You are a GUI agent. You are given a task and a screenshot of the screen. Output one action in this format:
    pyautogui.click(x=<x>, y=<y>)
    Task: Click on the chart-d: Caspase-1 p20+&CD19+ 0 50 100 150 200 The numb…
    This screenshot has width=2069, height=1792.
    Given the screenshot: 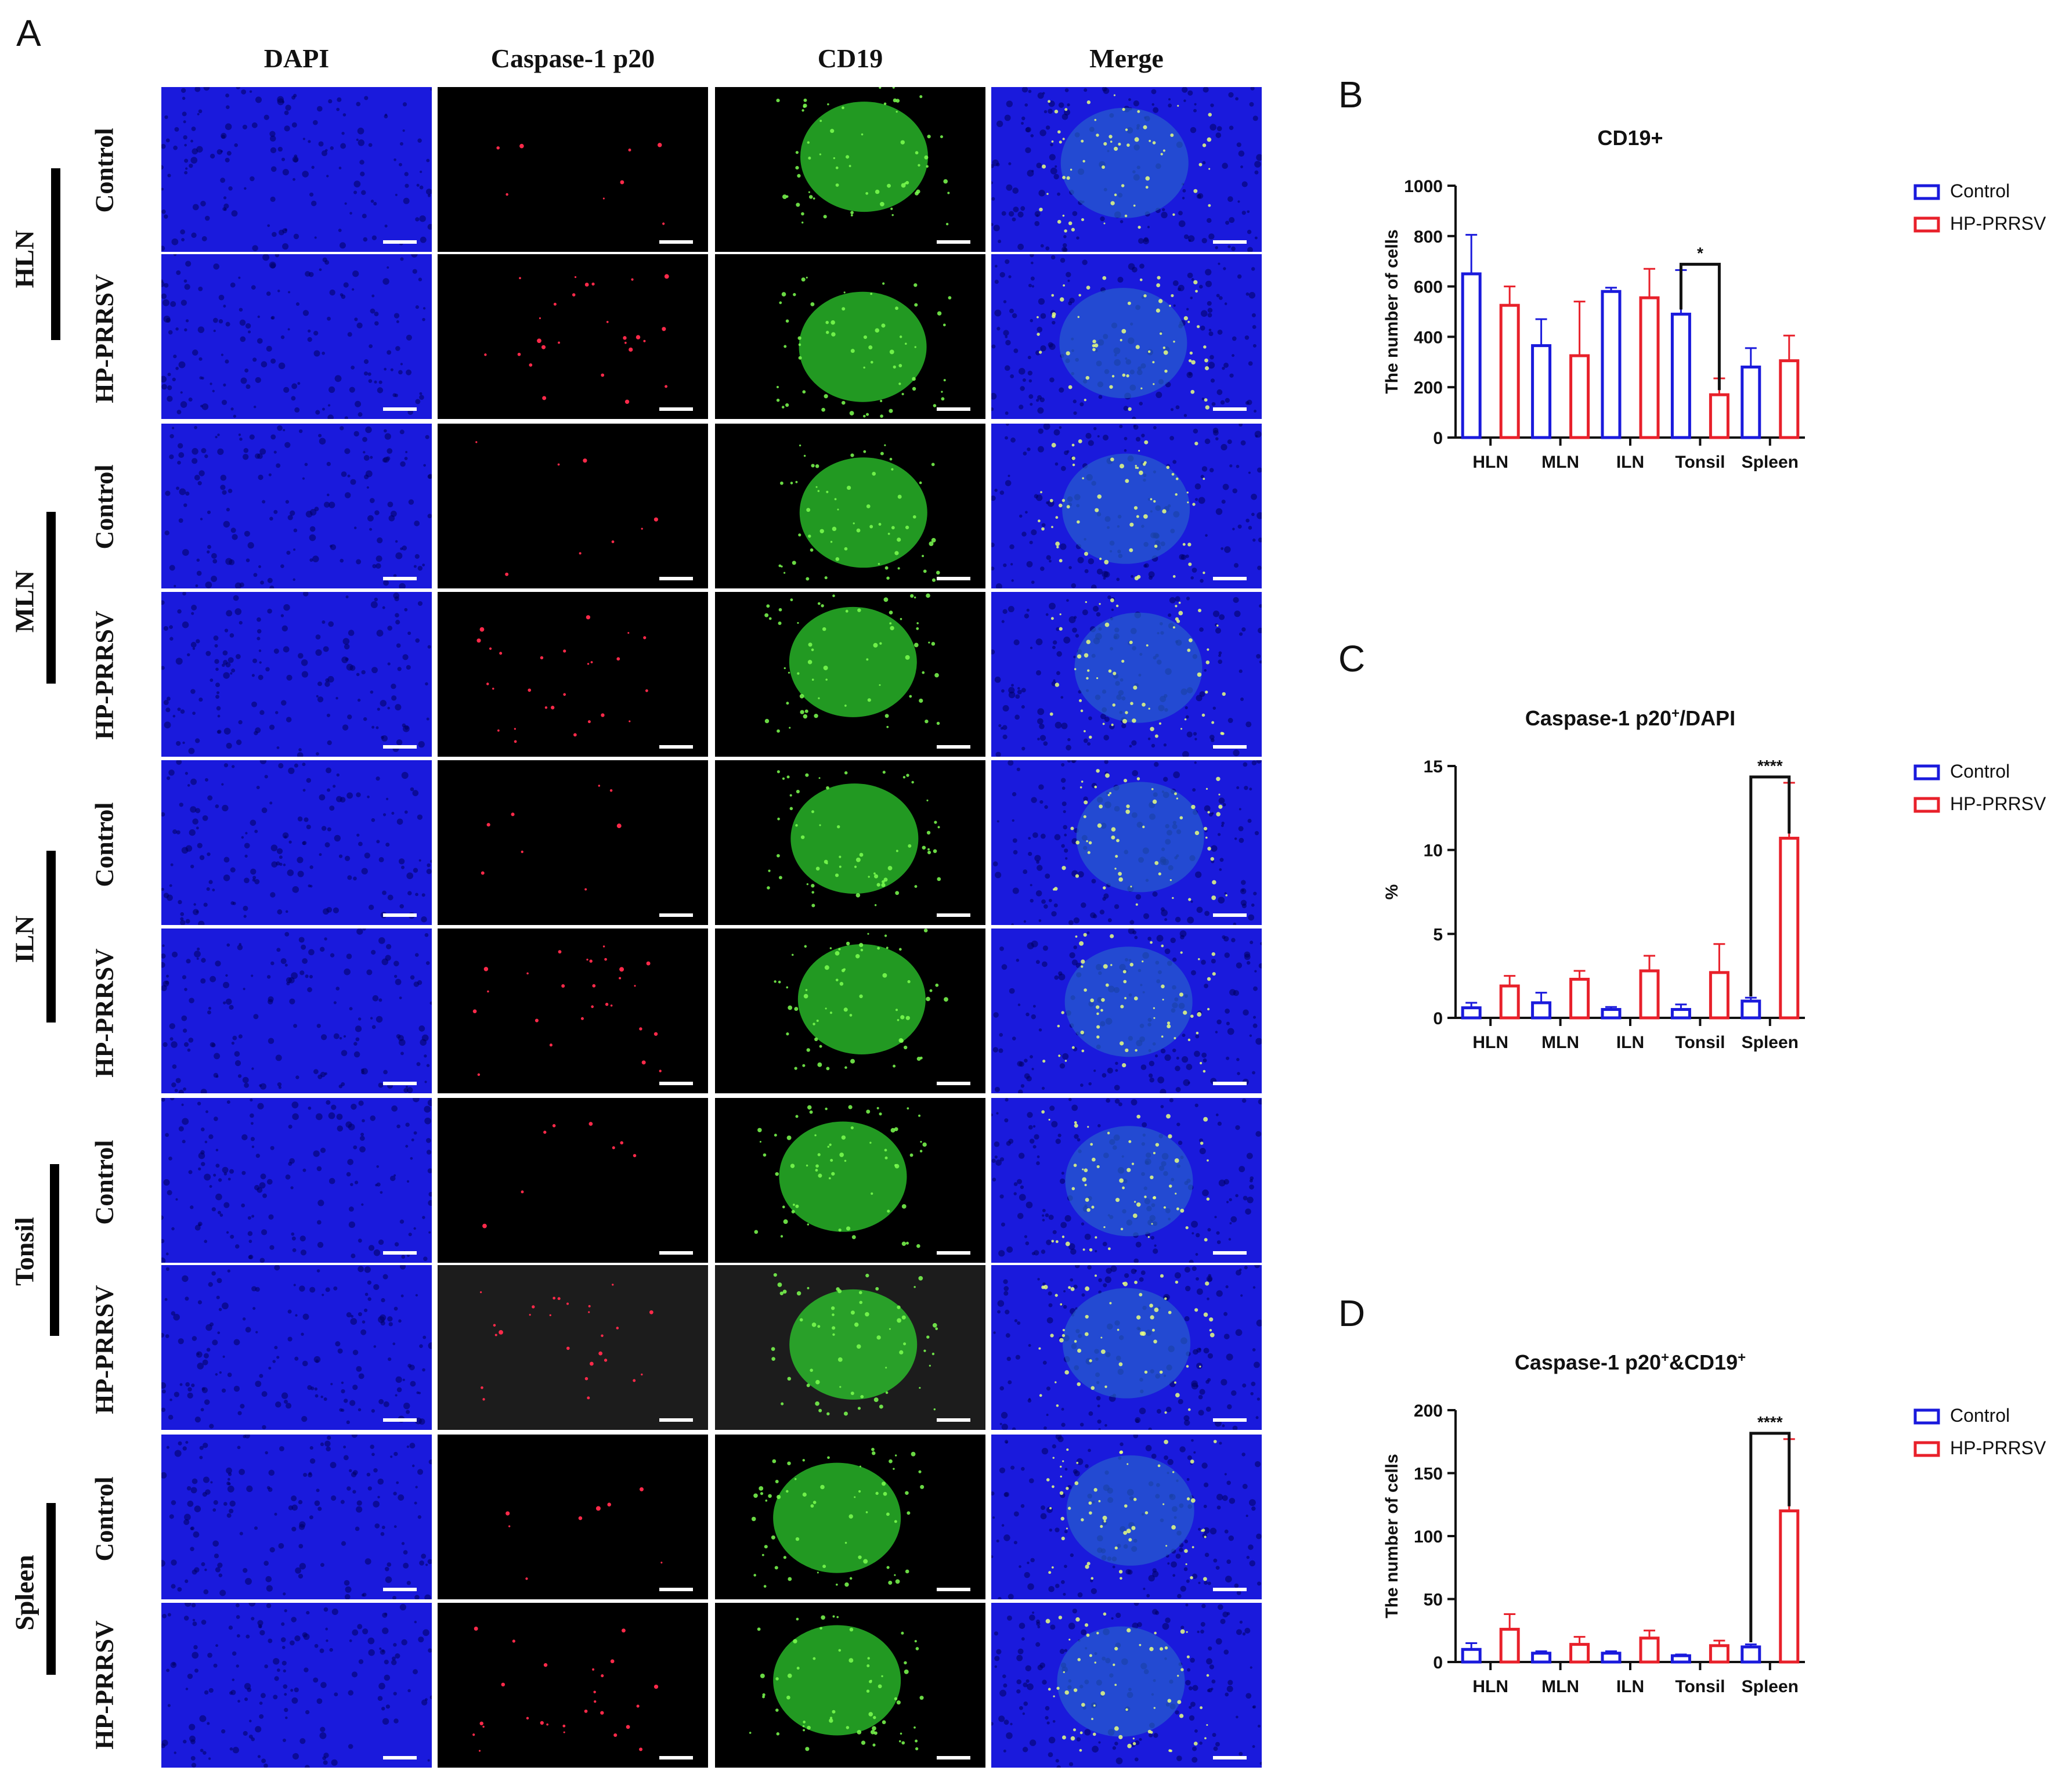 What is the action you would take?
    pyautogui.click(x=1714, y=1523)
    